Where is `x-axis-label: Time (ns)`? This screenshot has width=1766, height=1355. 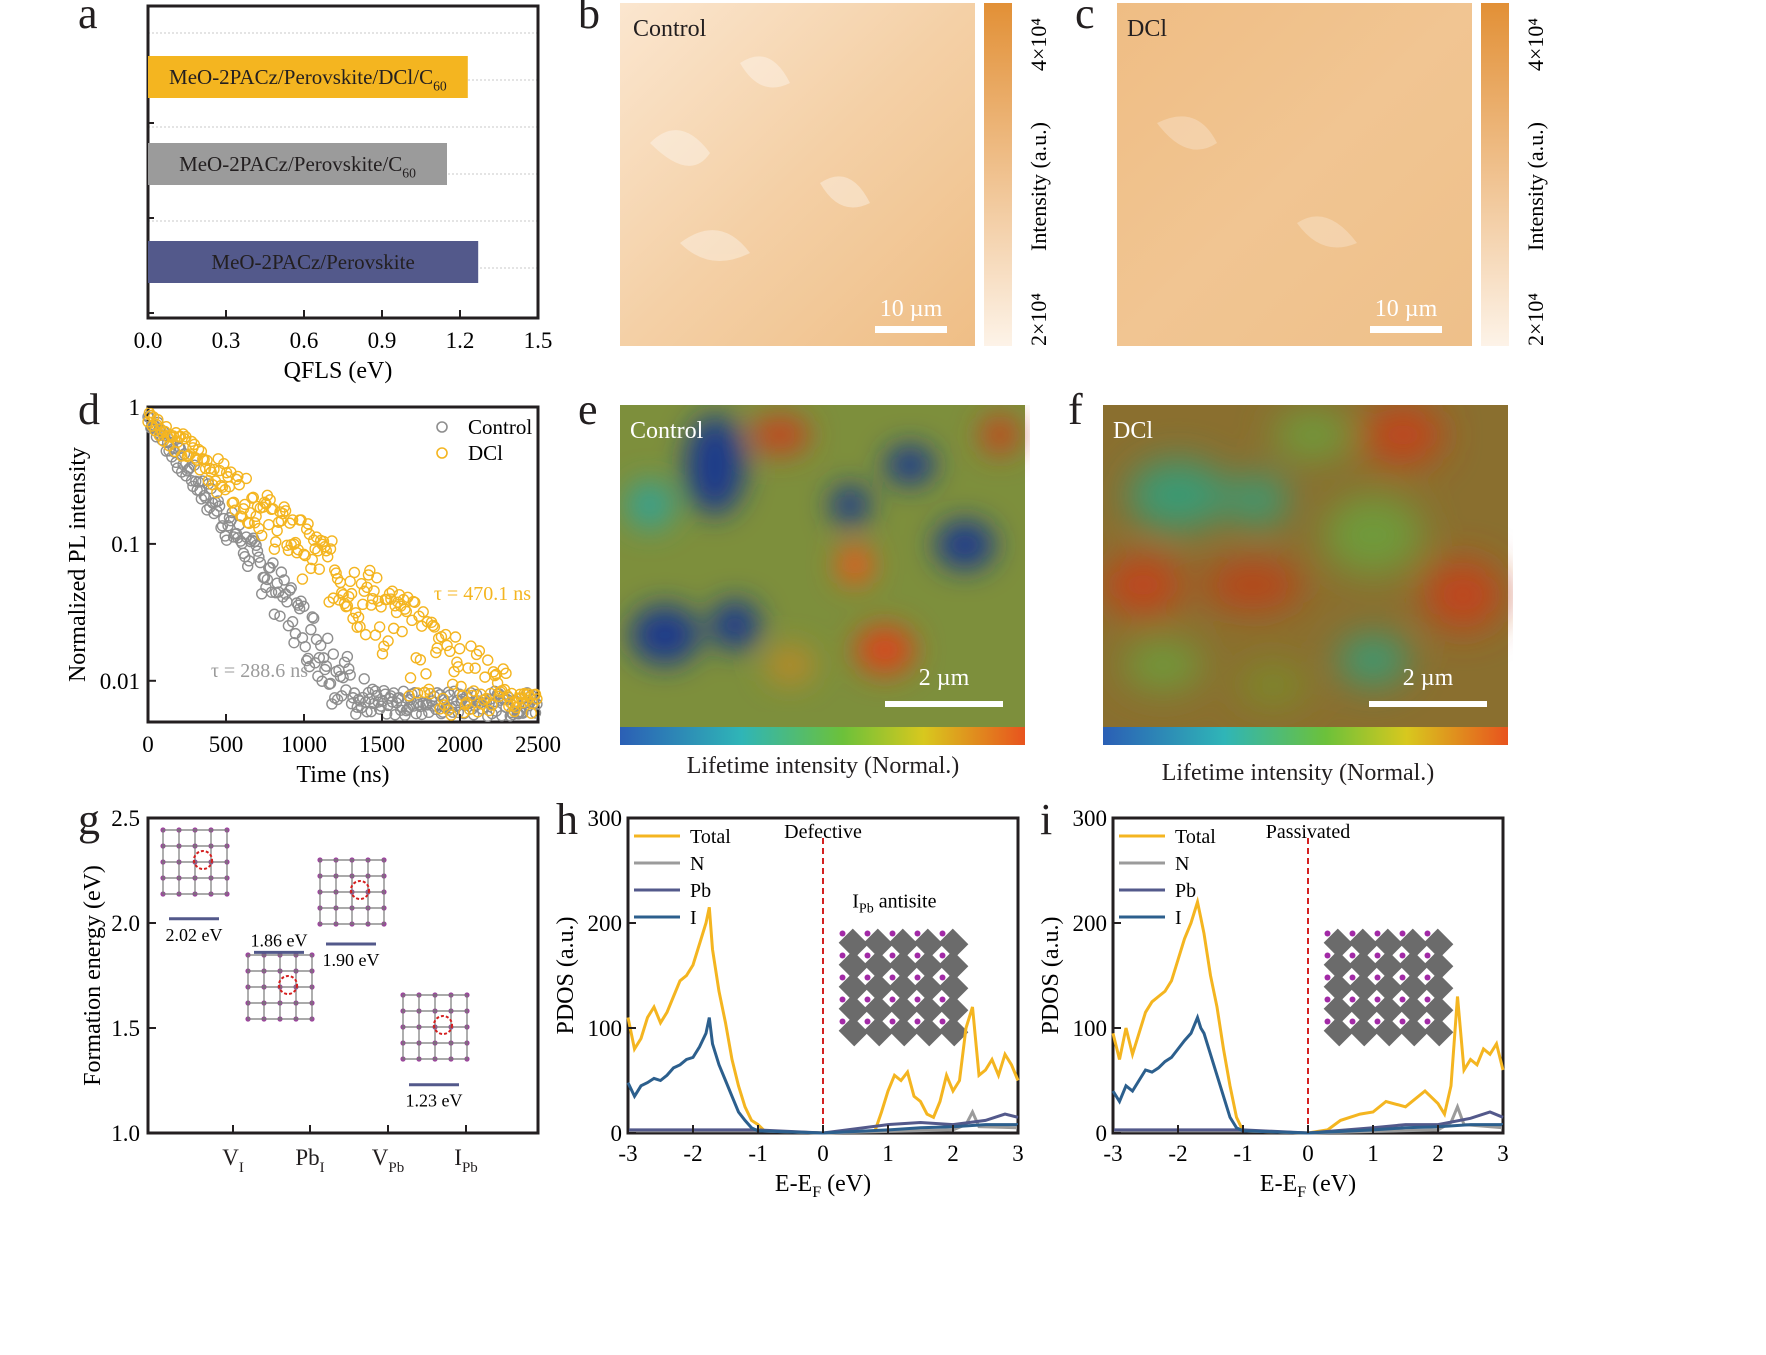 x-axis-label: Time (ns) is located at coordinates (342, 775).